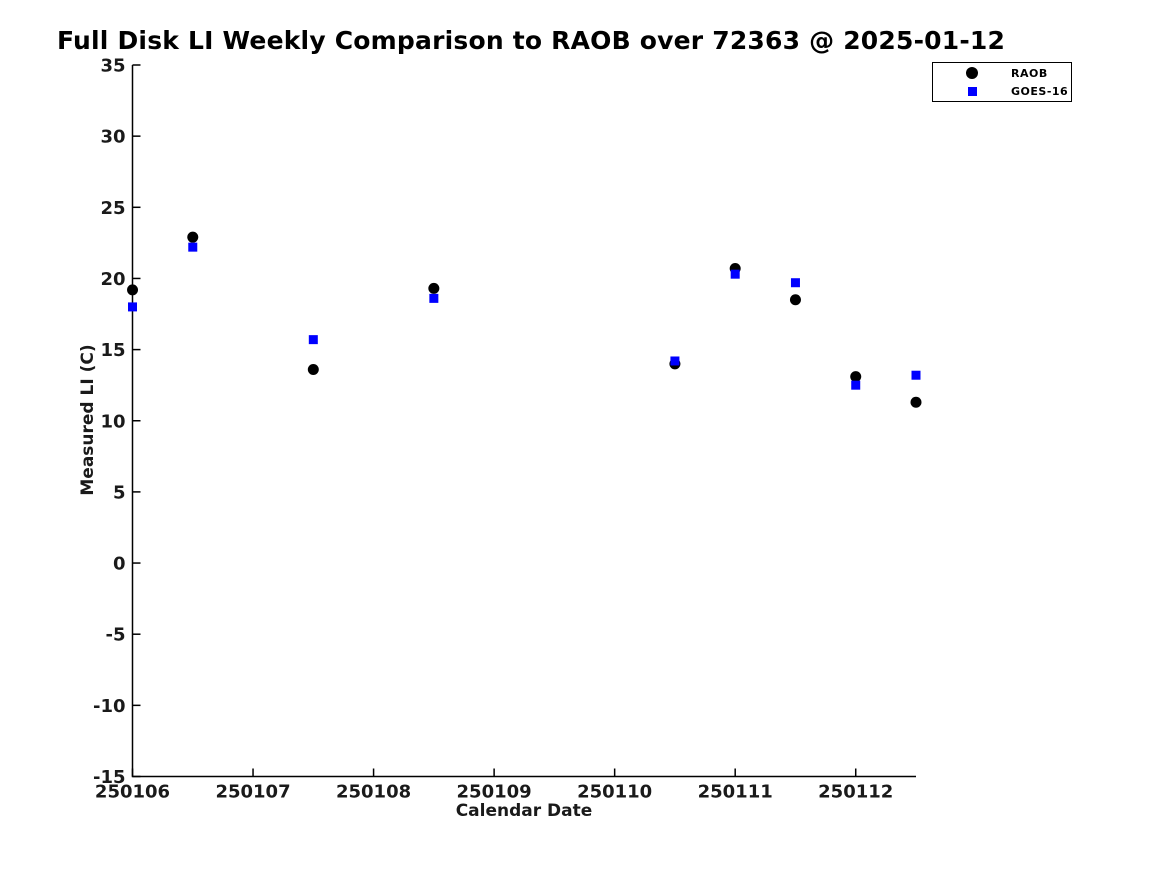  Describe the element at coordinates (972, 73) in the screenshot. I see `raob-circle-icon` at that location.